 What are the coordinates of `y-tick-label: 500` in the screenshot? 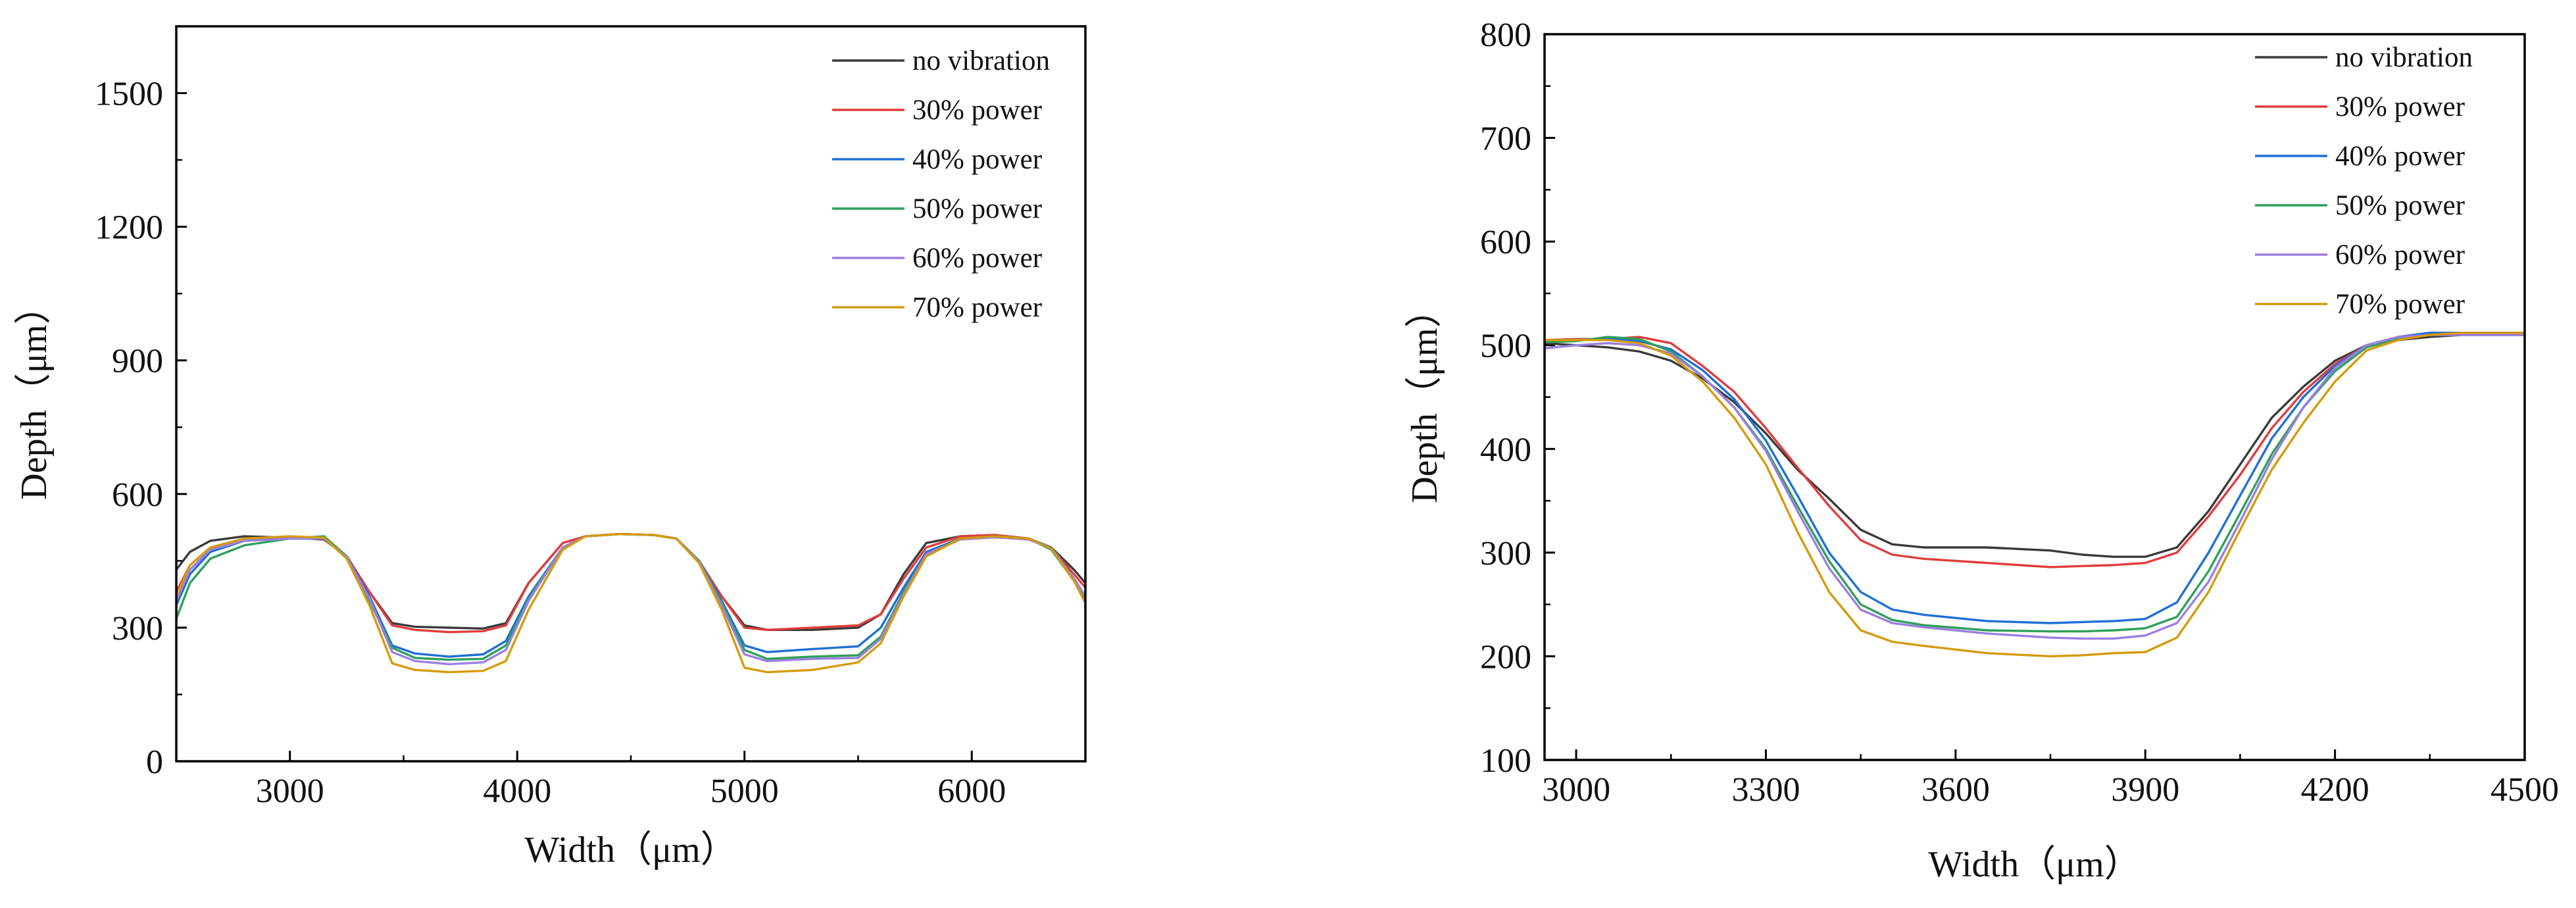 It's located at (1505, 347).